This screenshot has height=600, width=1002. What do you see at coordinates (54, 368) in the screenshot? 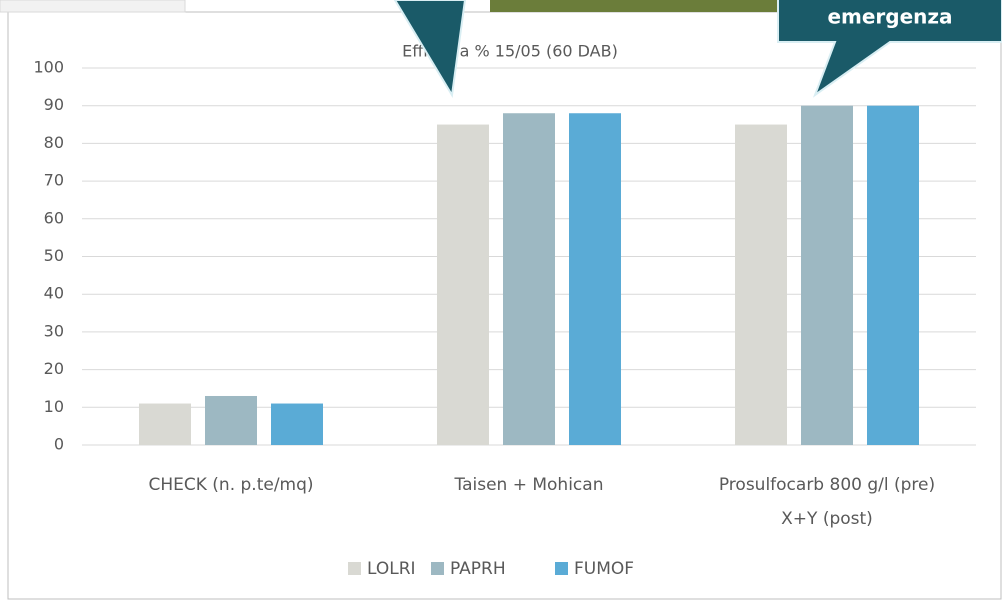
I see `y-tick-label: 20` at bounding box center [54, 368].